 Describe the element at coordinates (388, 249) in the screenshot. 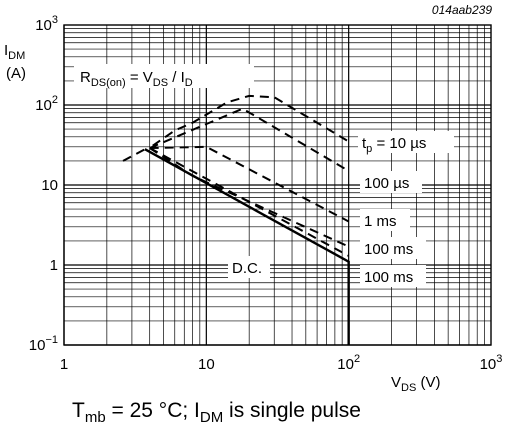

I see `series-label-100ms-a: 100 ms` at that location.